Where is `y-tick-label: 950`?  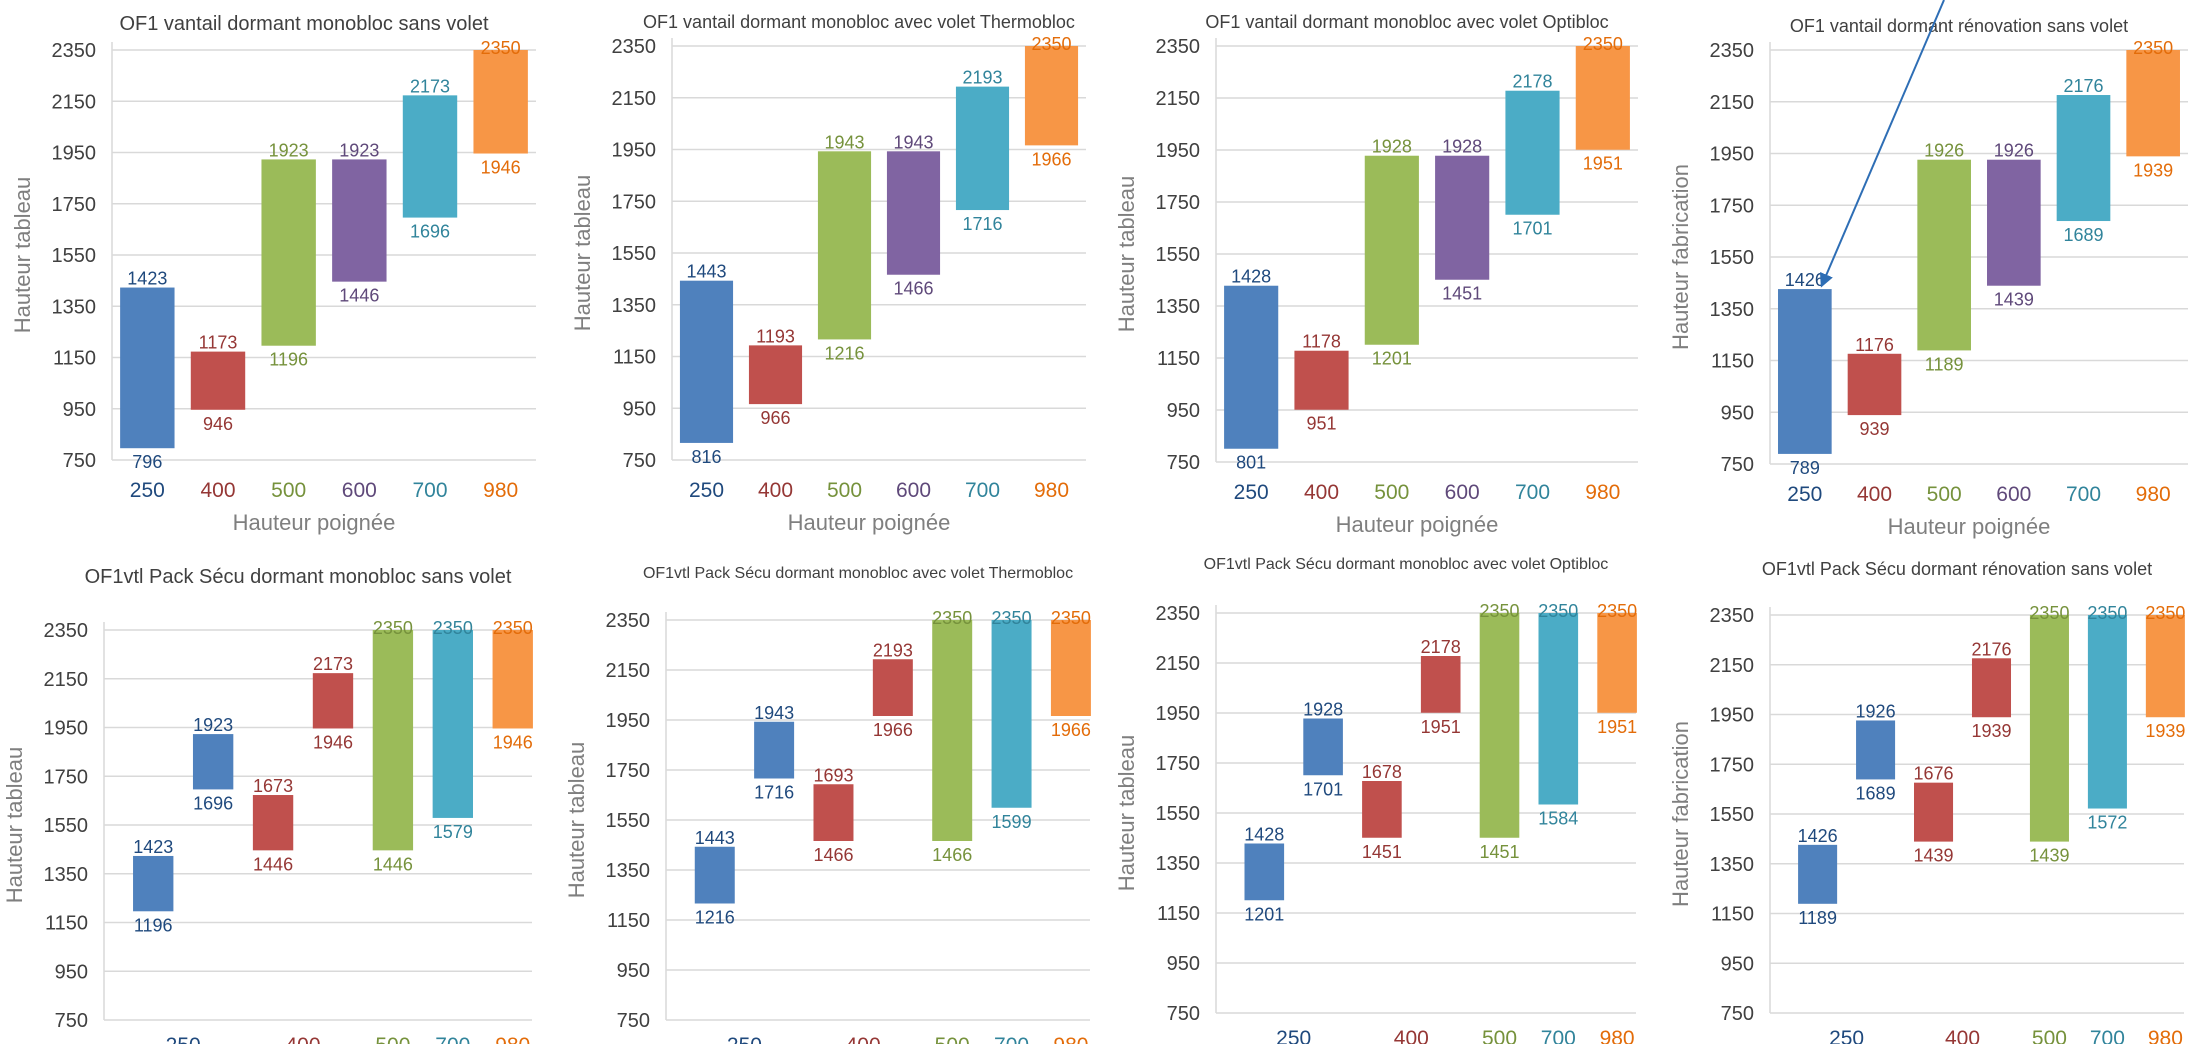
y-tick-label: 950 is located at coordinates (1183, 964).